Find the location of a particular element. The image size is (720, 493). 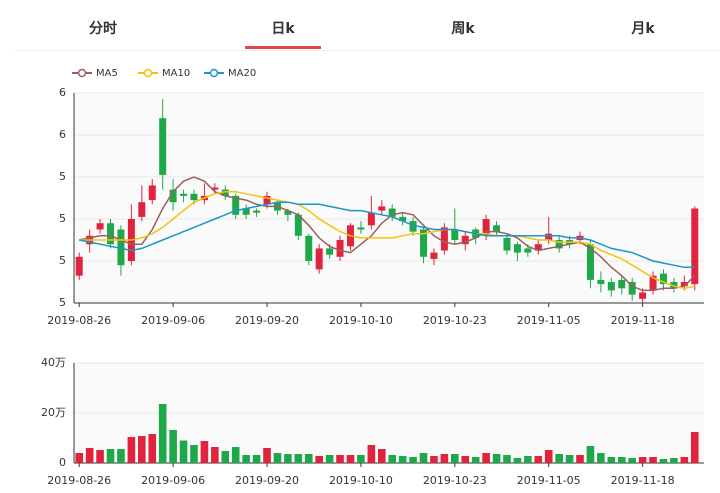

legend-label: MA10 is located at coordinates (176, 73).